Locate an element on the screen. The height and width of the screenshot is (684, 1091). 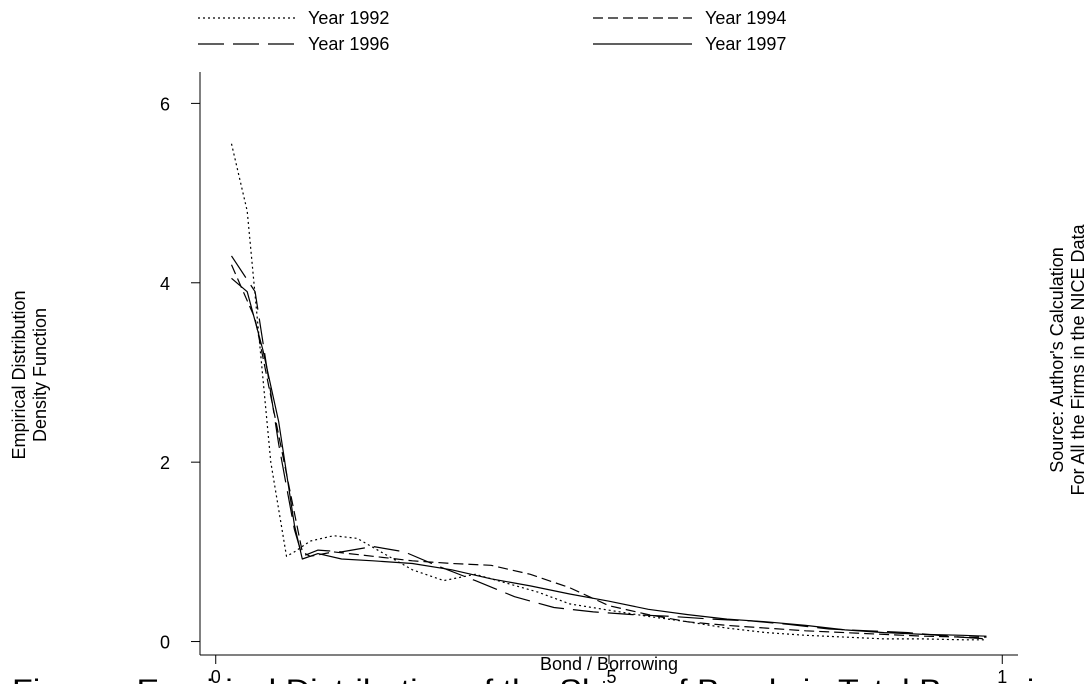
source-note-line-2: For All the Firms in the NICE Data is located at coordinates (1078, 359).